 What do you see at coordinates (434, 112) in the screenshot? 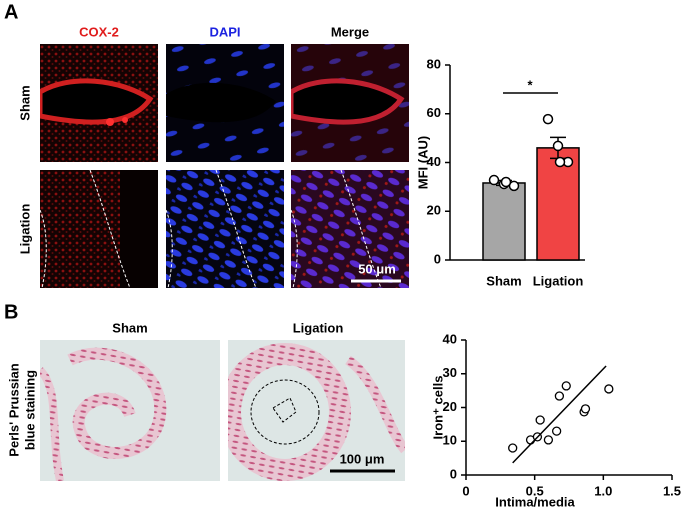
I see `y-tick-label: 60` at bounding box center [434, 112].